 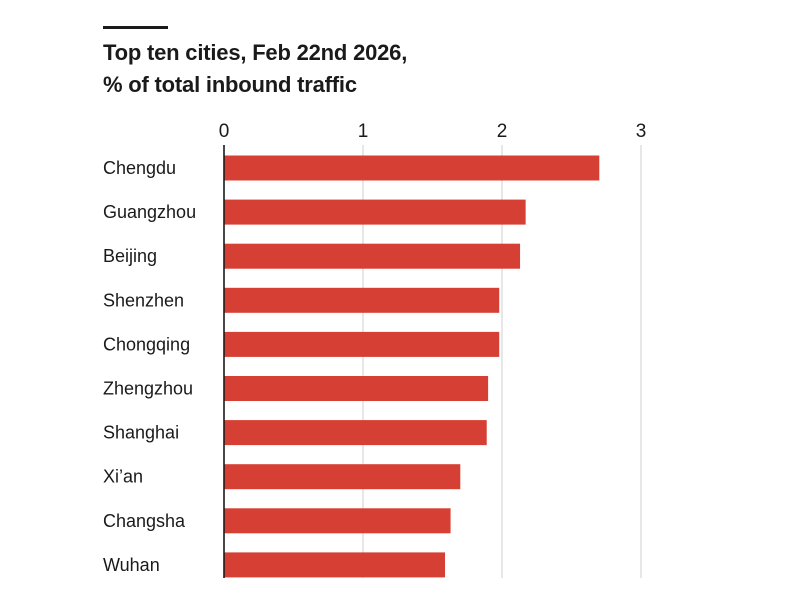 I want to click on chart-title-line1: Top ten cities, Feb 22nd 2026,, so click(x=255, y=52).